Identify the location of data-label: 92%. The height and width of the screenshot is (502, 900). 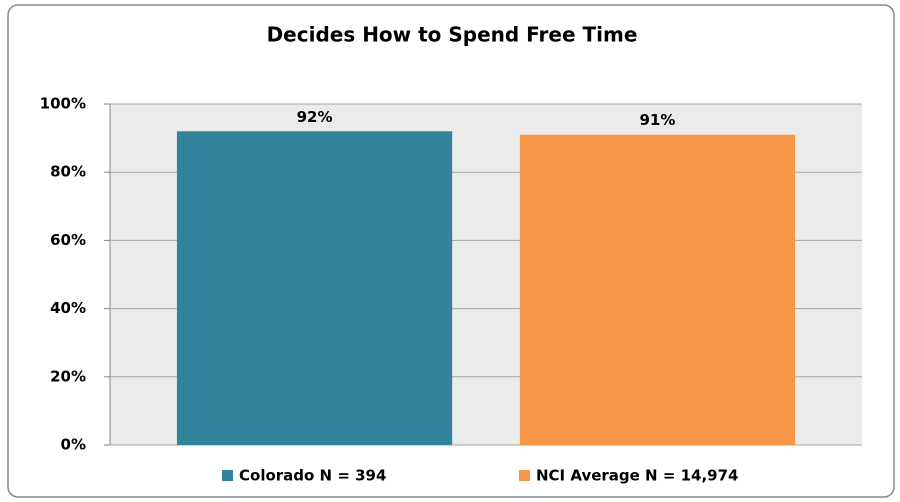
(315, 117).